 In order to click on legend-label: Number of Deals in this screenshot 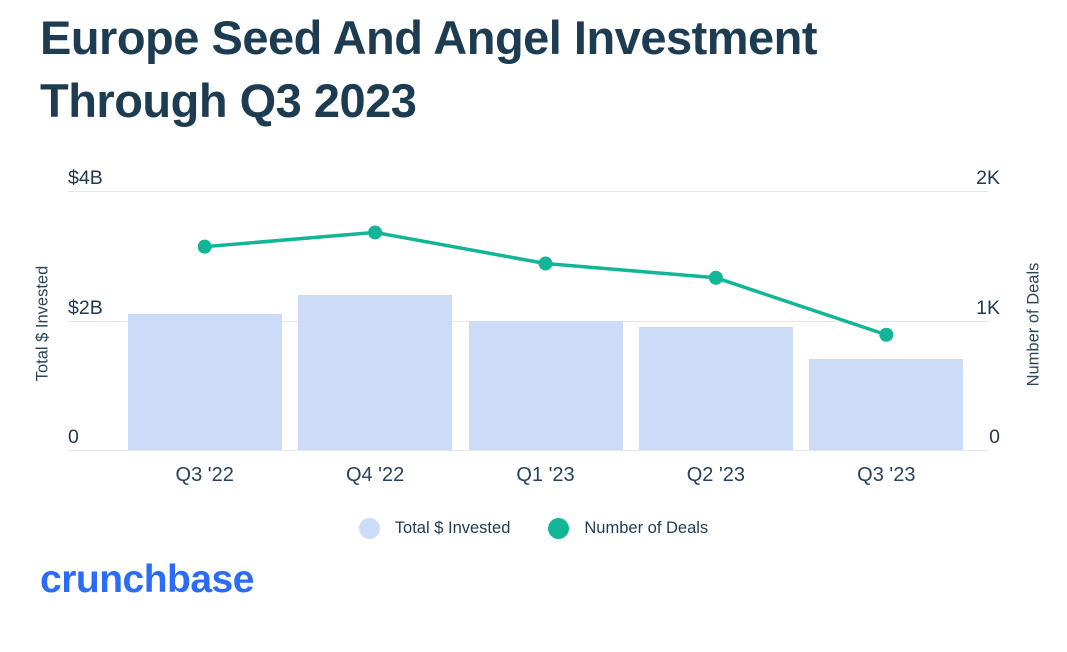, I will do `click(646, 528)`.